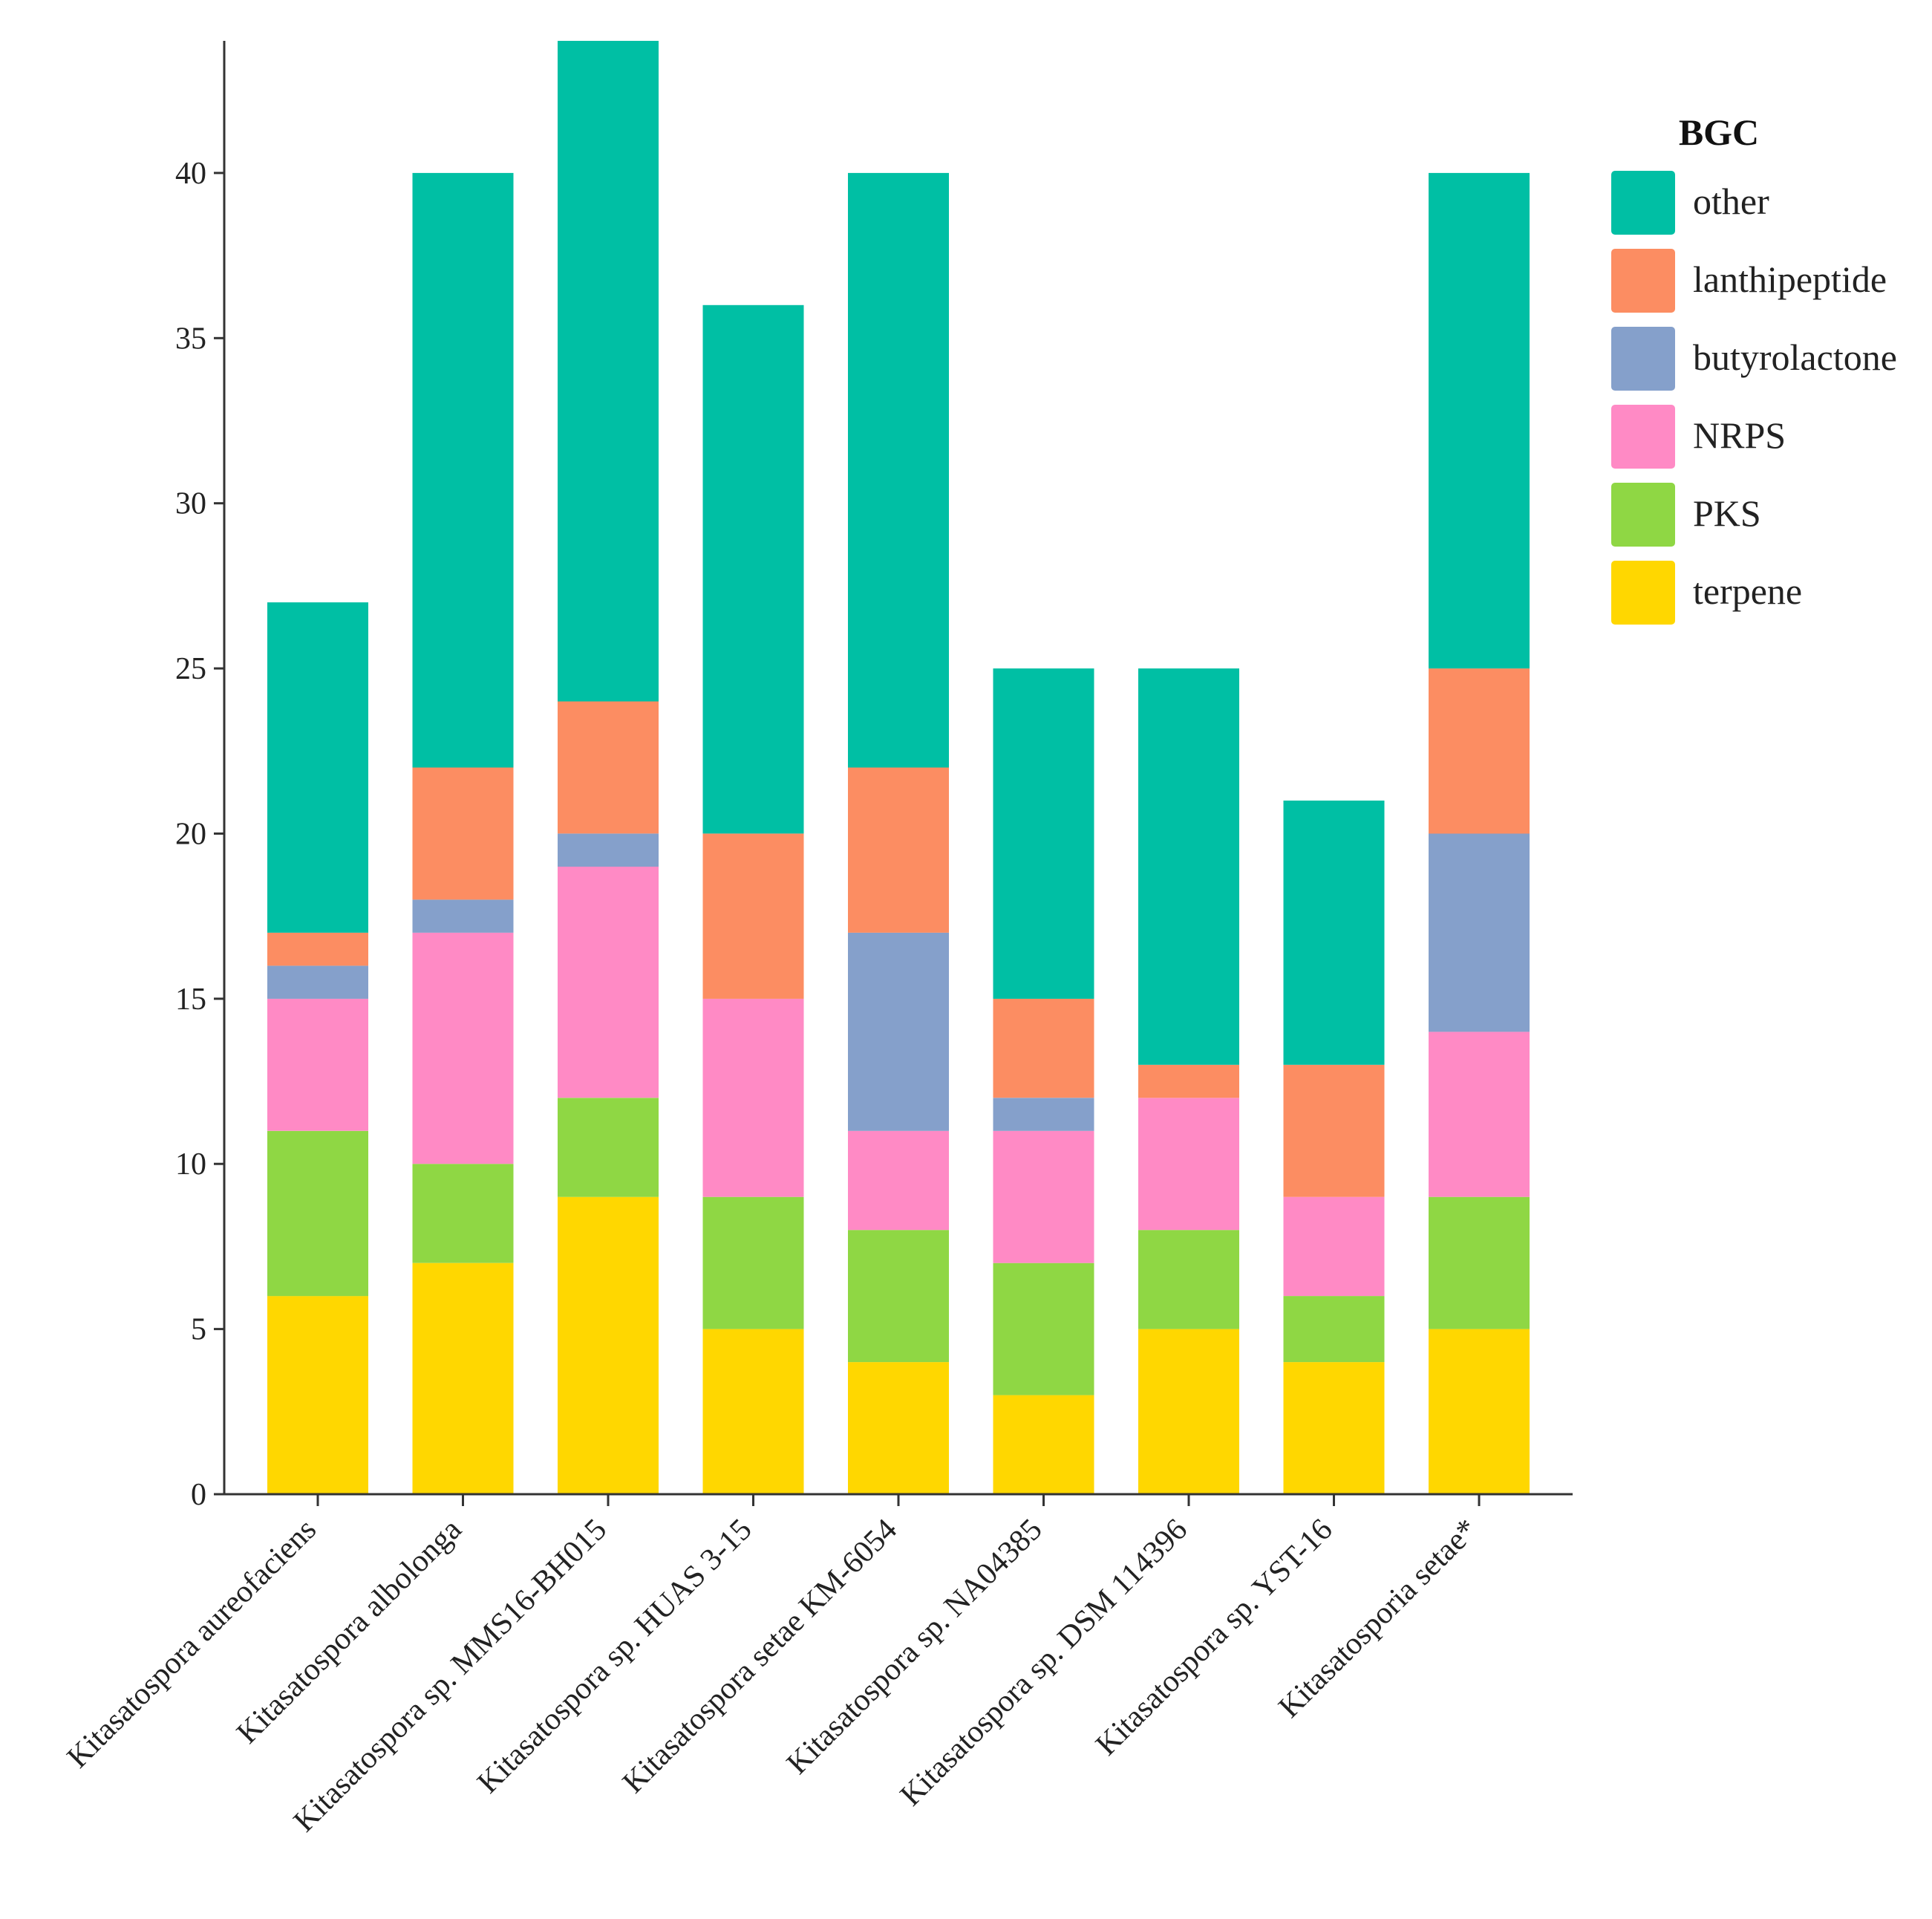 Image resolution: width=1932 pixels, height=1919 pixels. What do you see at coordinates (1643, 281) in the screenshot?
I see `legend-swatch-lanthipeptide` at bounding box center [1643, 281].